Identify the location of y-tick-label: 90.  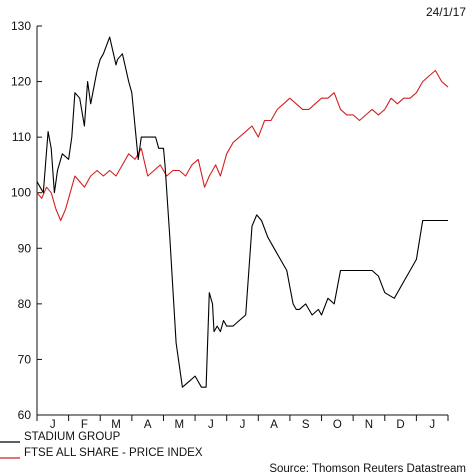
(25, 248).